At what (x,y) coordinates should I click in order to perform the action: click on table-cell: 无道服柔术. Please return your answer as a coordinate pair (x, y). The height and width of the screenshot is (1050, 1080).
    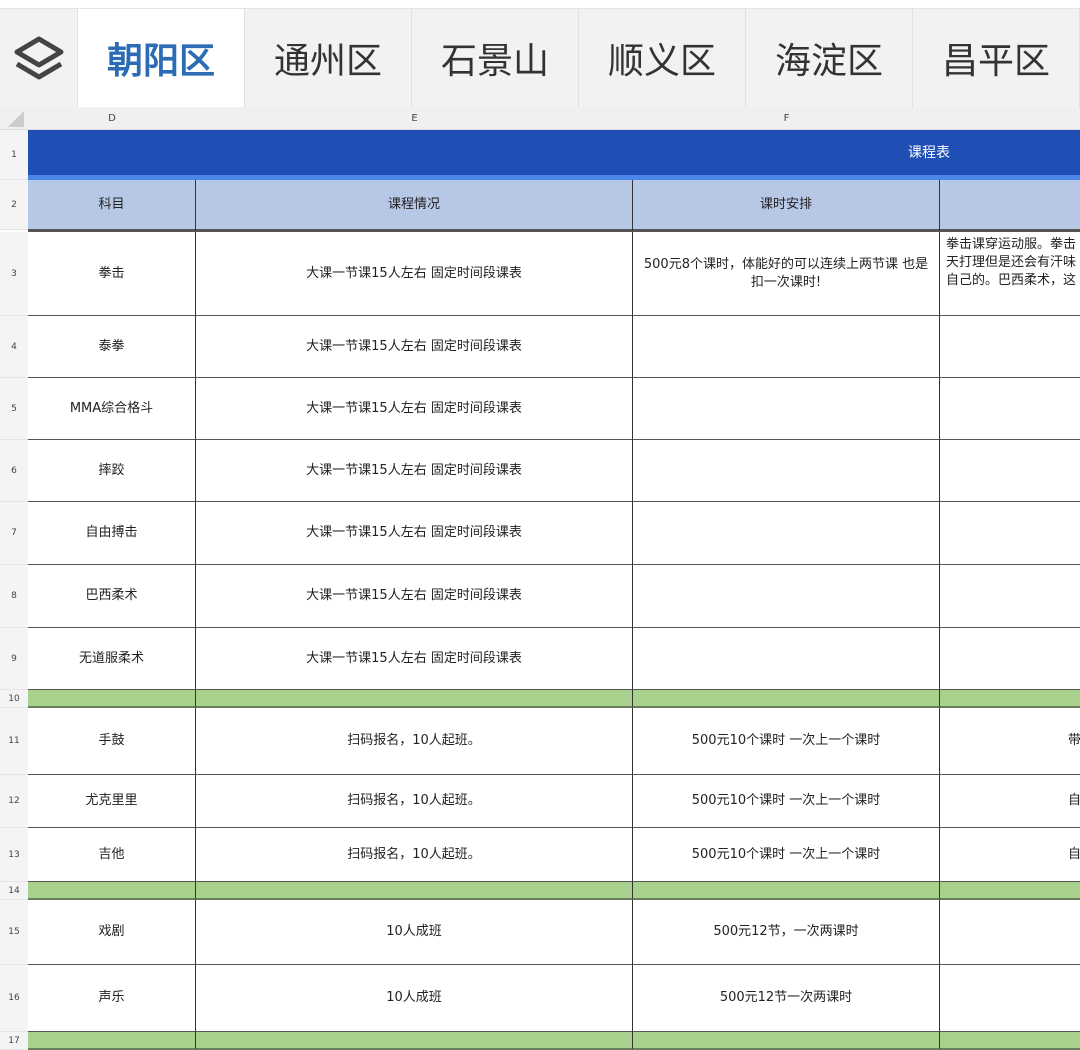
    Looking at the image, I should click on (112, 659).